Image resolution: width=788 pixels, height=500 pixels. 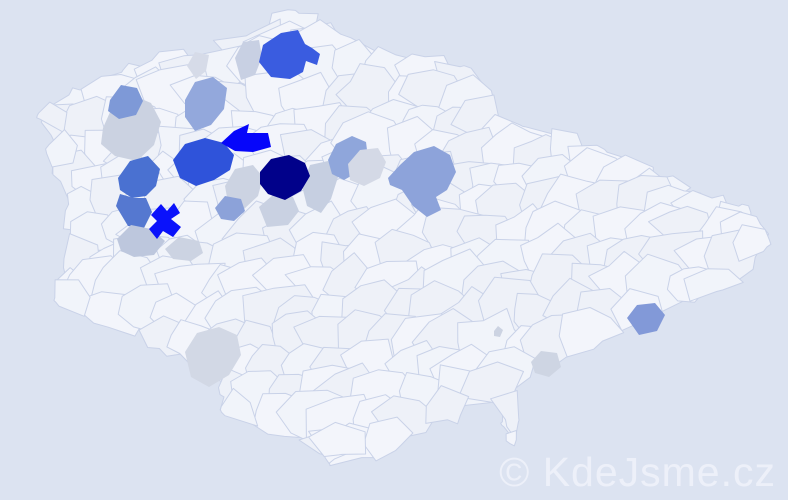 What do you see at coordinates (125, 102) in the screenshot?
I see `district-highlight-nw-medium` at bounding box center [125, 102].